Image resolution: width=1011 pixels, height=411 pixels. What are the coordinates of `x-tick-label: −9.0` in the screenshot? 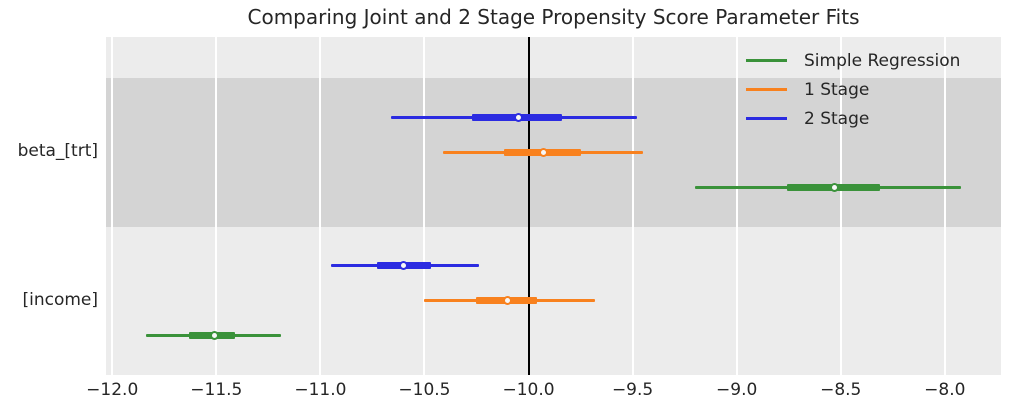 It's located at (737, 390).